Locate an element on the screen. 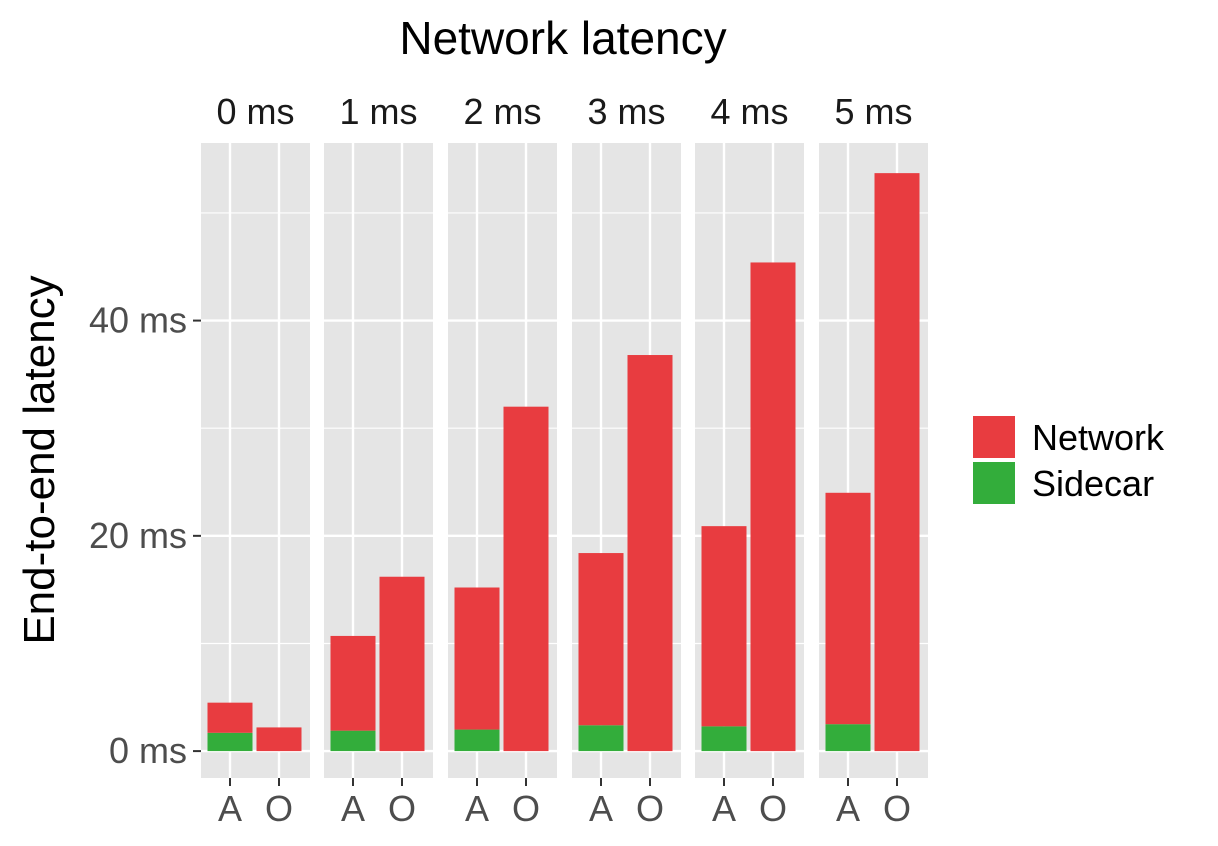 The width and height of the screenshot is (1218, 846). facet-strip-label: 5 ms is located at coordinates (873, 111).